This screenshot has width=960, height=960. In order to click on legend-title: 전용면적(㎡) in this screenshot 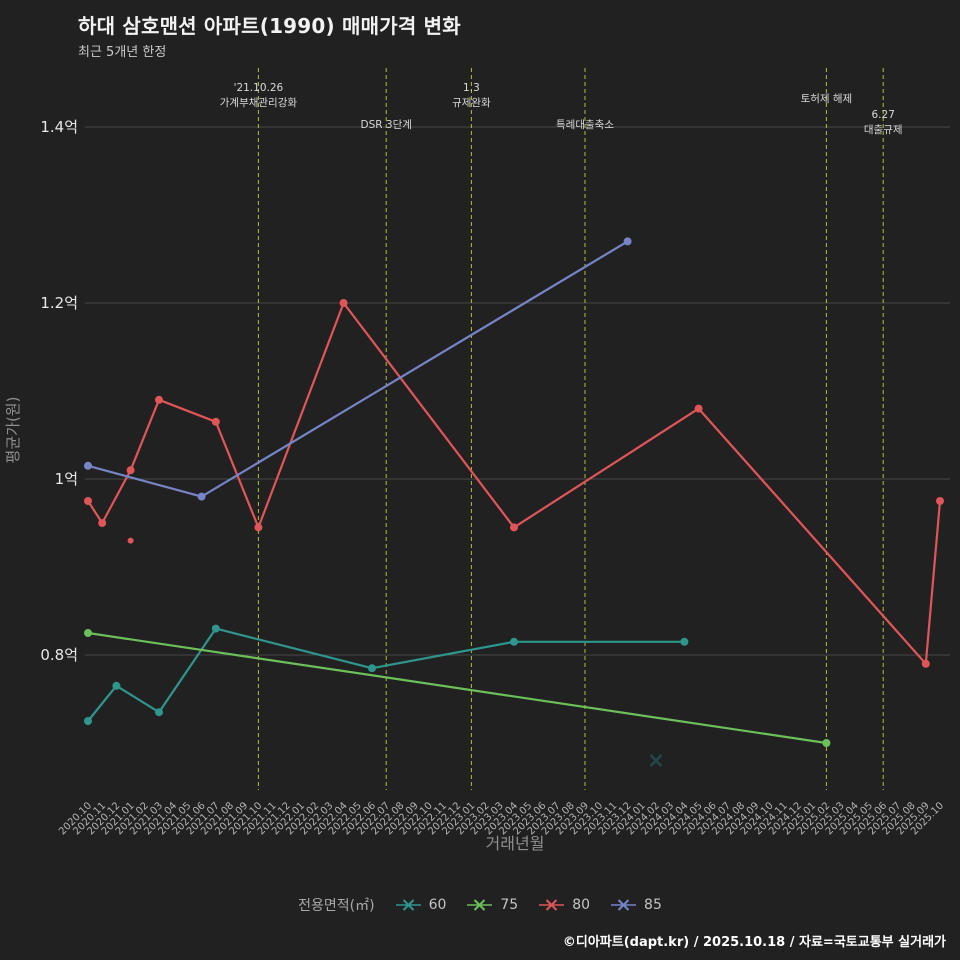, I will do `click(336, 906)`.